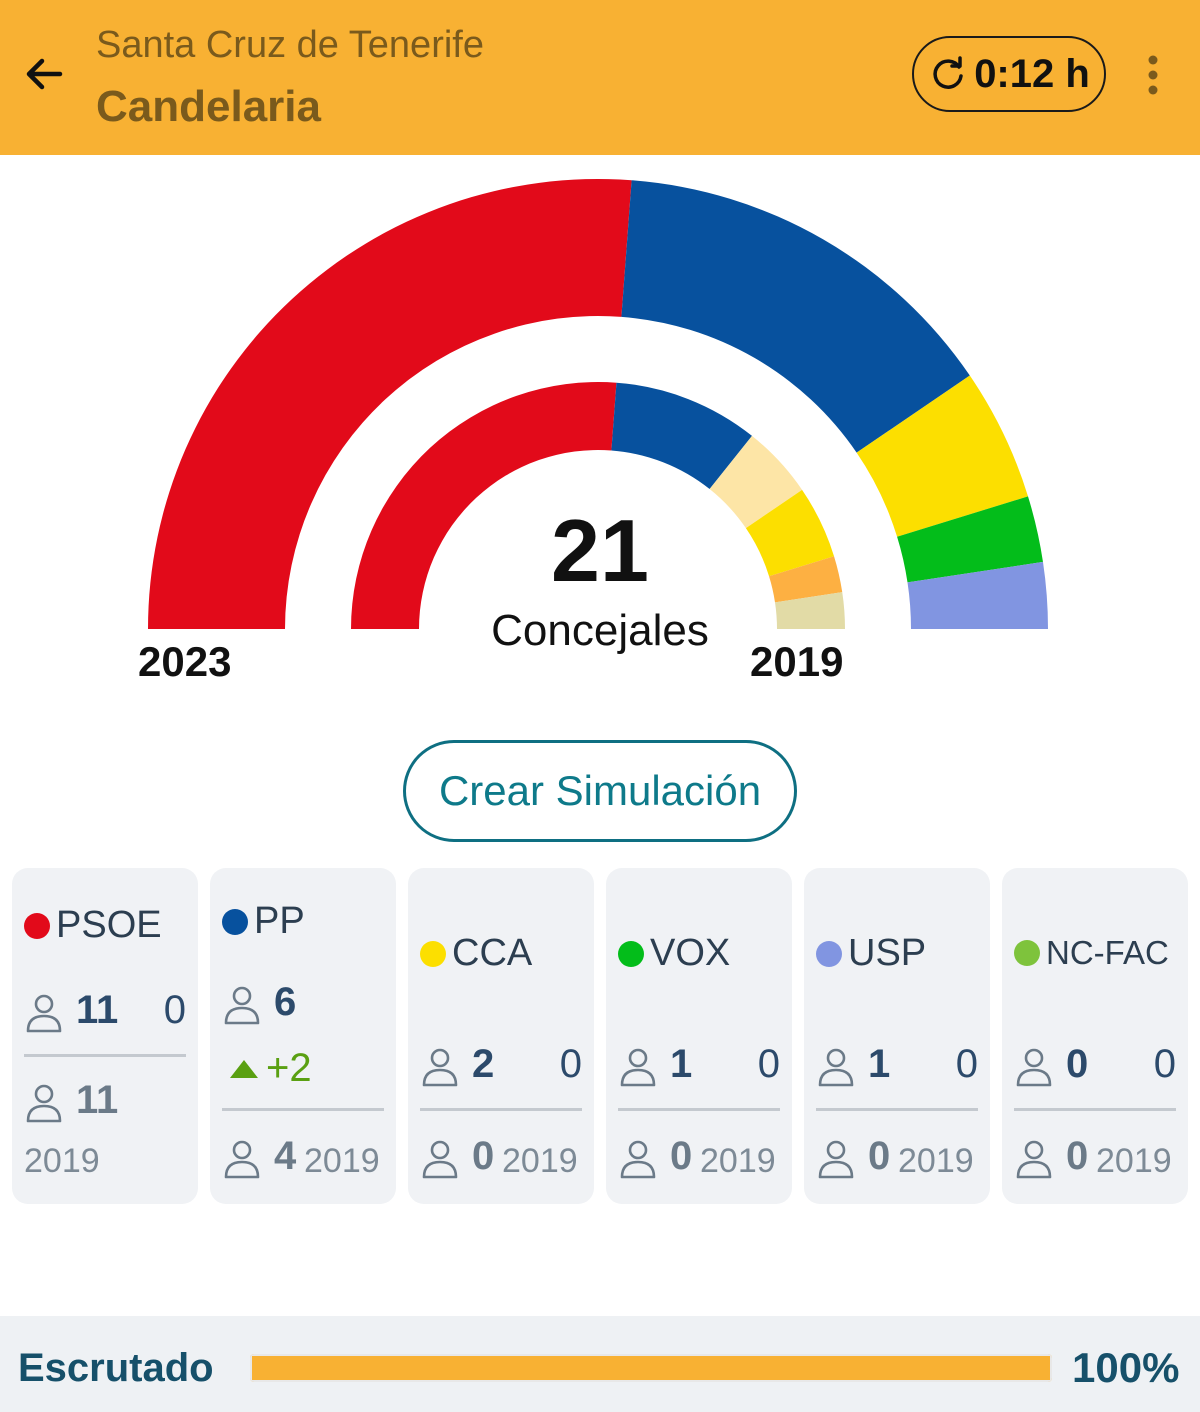  I want to click on party-card-nc-fac: NC-FAC 0 0 0 2019, so click(1095, 1036).